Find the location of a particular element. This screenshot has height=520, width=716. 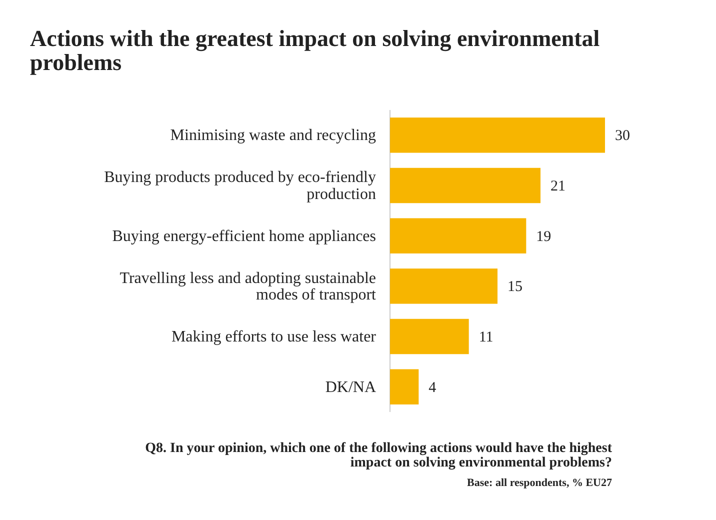

data-label: 11 is located at coordinates (486, 338).